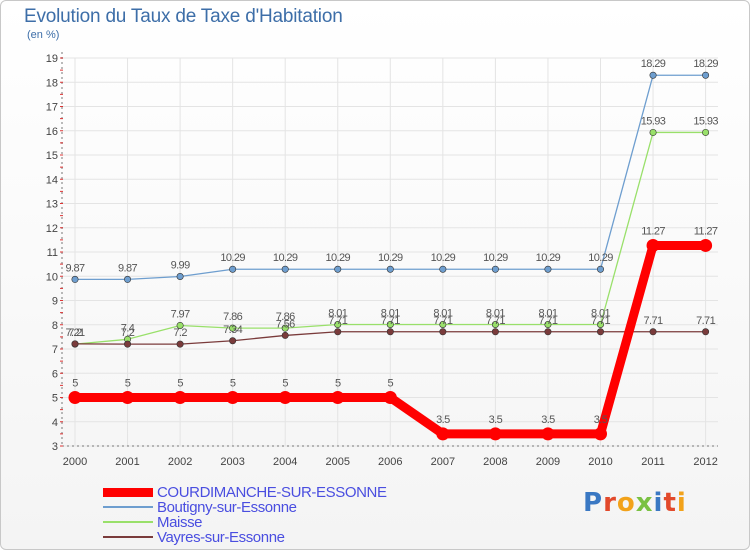 Image resolution: width=750 pixels, height=550 pixels. What do you see at coordinates (75, 462) in the screenshot?
I see `x-tick-label: 2000` at bounding box center [75, 462].